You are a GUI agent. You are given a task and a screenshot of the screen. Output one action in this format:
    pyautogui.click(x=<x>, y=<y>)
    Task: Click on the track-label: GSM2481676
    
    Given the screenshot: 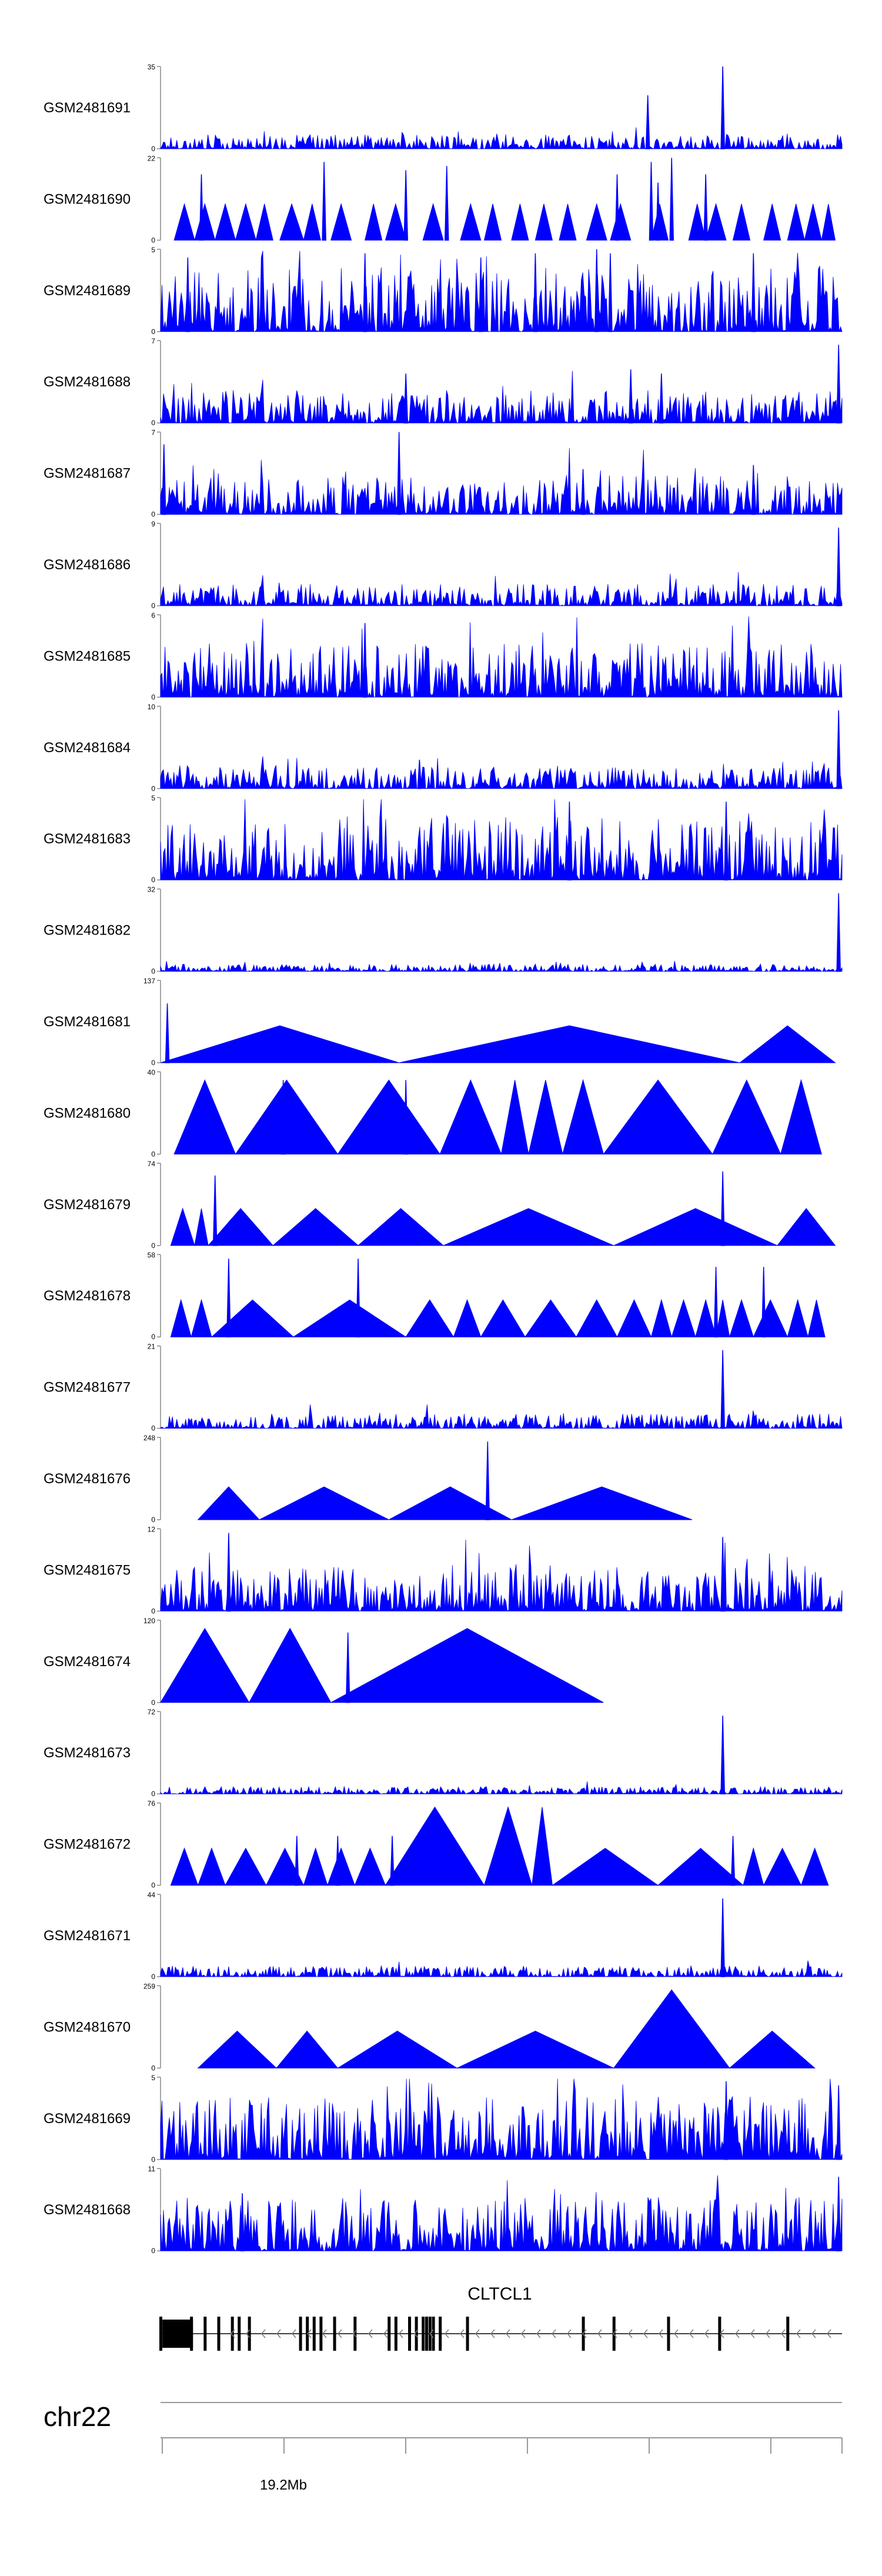 What is the action you would take?
    pyautogui.click(x=87, y=1479)
    